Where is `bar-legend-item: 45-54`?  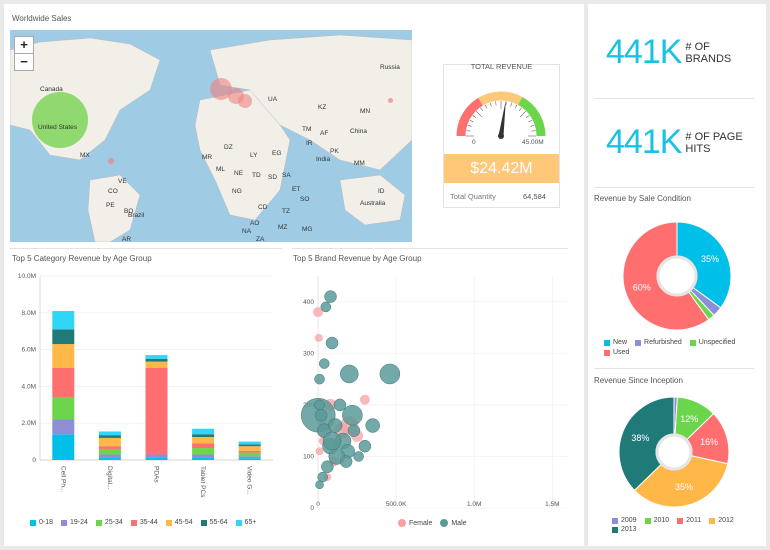 bar-legend-item: 45-54 is located at coordinates (179, 522).